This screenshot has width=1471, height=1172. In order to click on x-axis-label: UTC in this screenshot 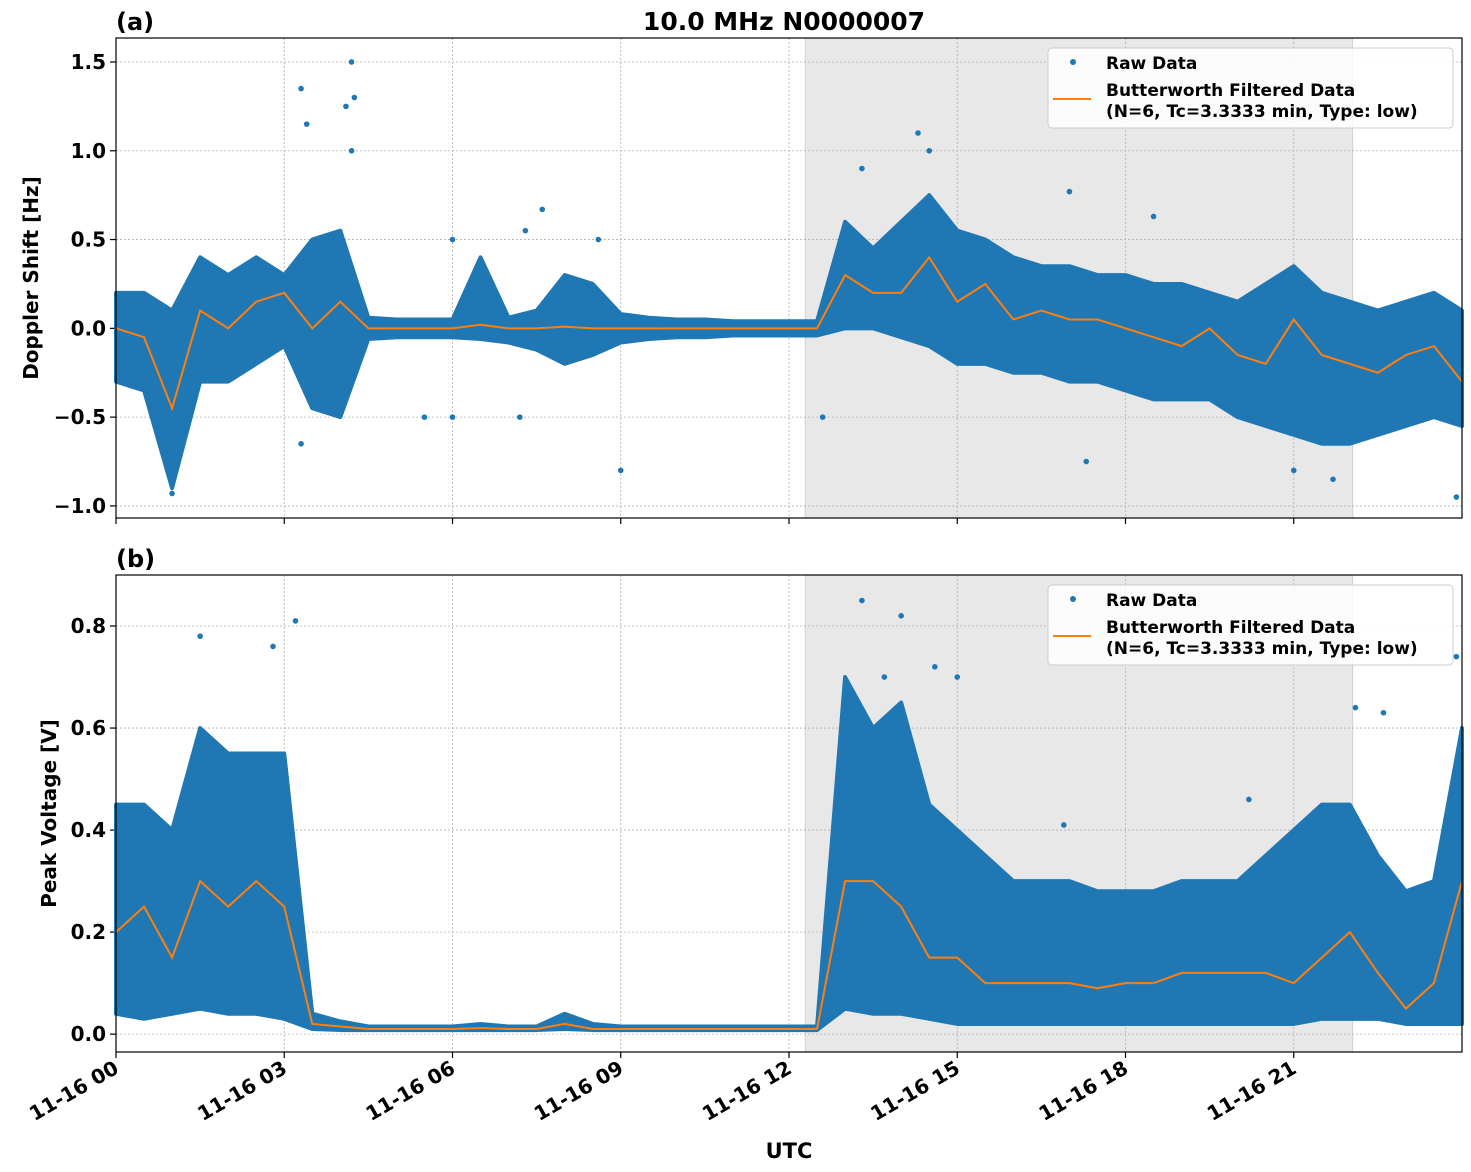, I will do `click(789, 1151)`.